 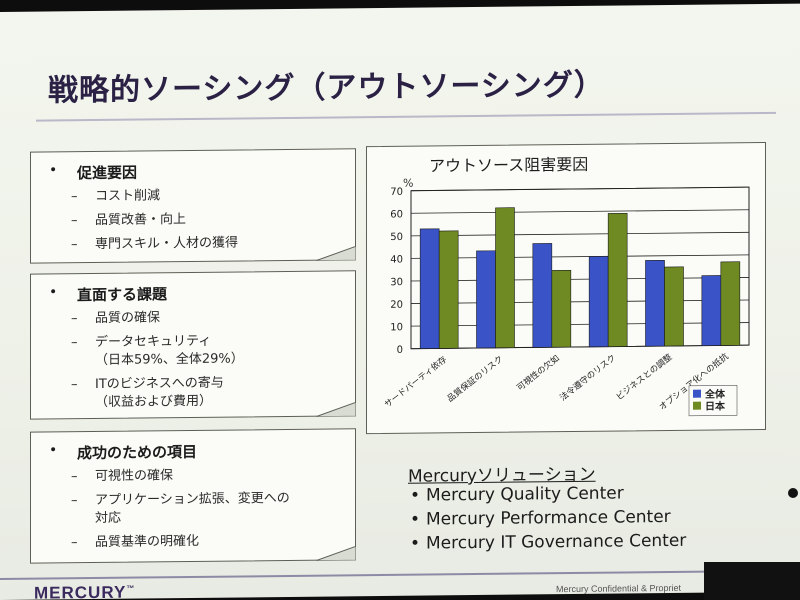 I want to click on challenges-heading: 直面する課題, so click(x=122, y=295).